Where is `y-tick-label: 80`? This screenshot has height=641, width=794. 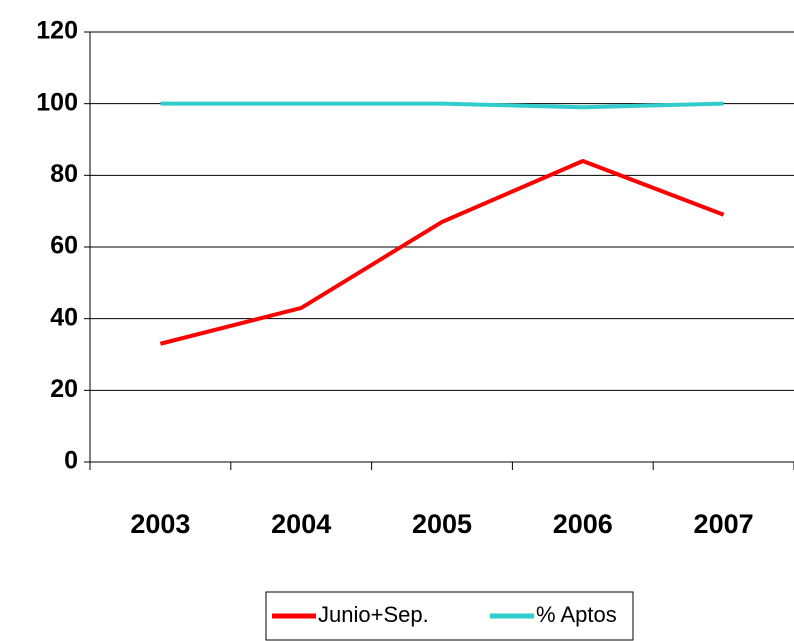 y-tick-label: 80 is located at coordinates (64, 174).